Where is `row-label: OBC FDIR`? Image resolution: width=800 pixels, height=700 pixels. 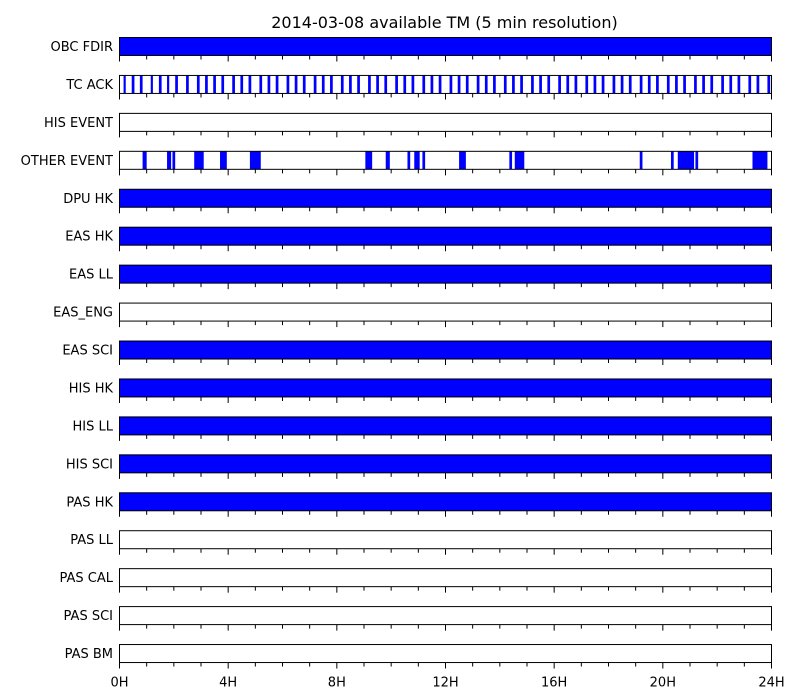 row-label: OBC FDIR is located at coordinates (82, 47).